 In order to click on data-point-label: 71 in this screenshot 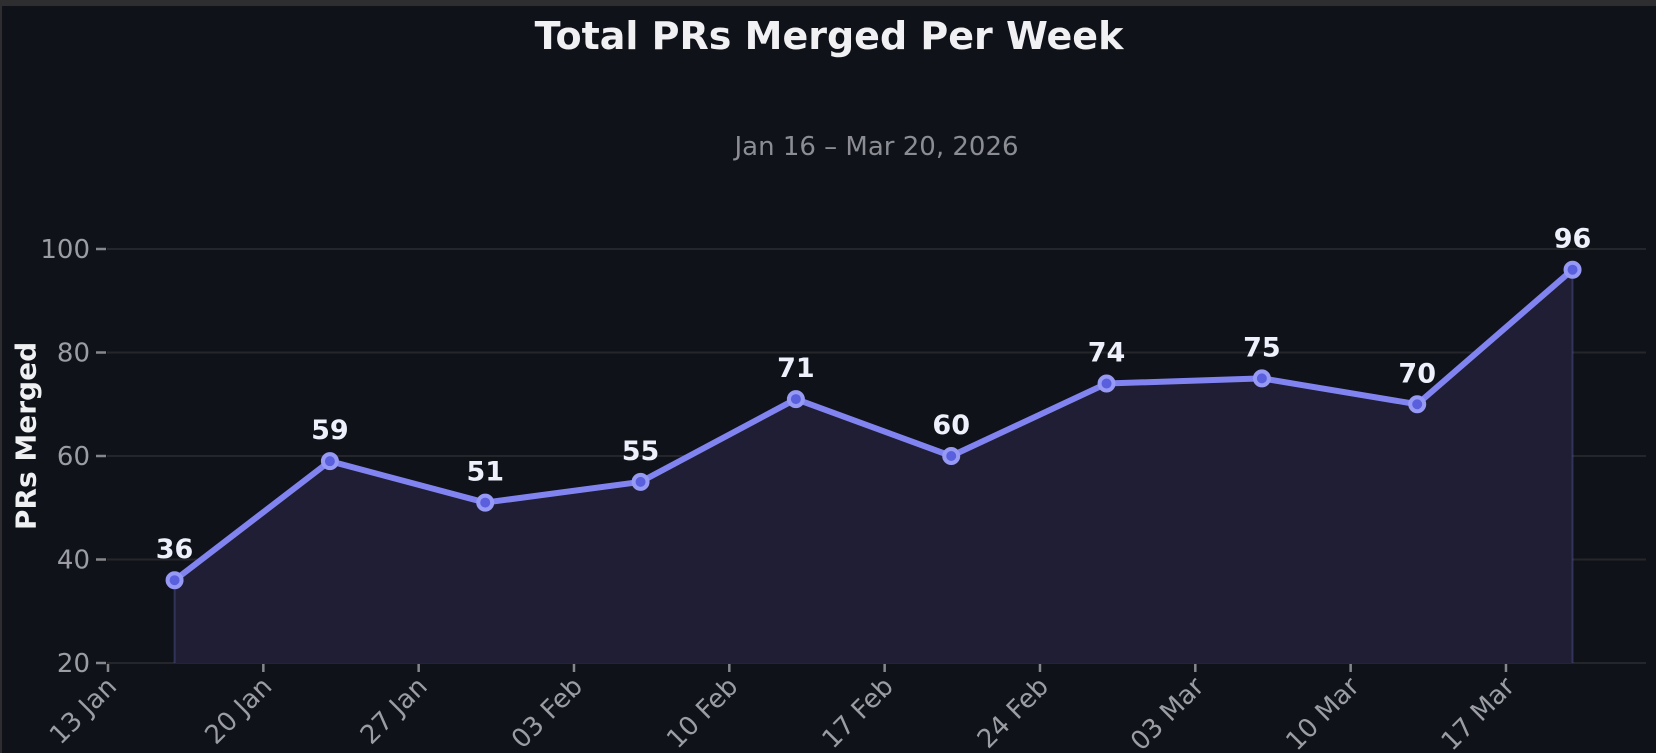, I will do `click(796, 368)`.